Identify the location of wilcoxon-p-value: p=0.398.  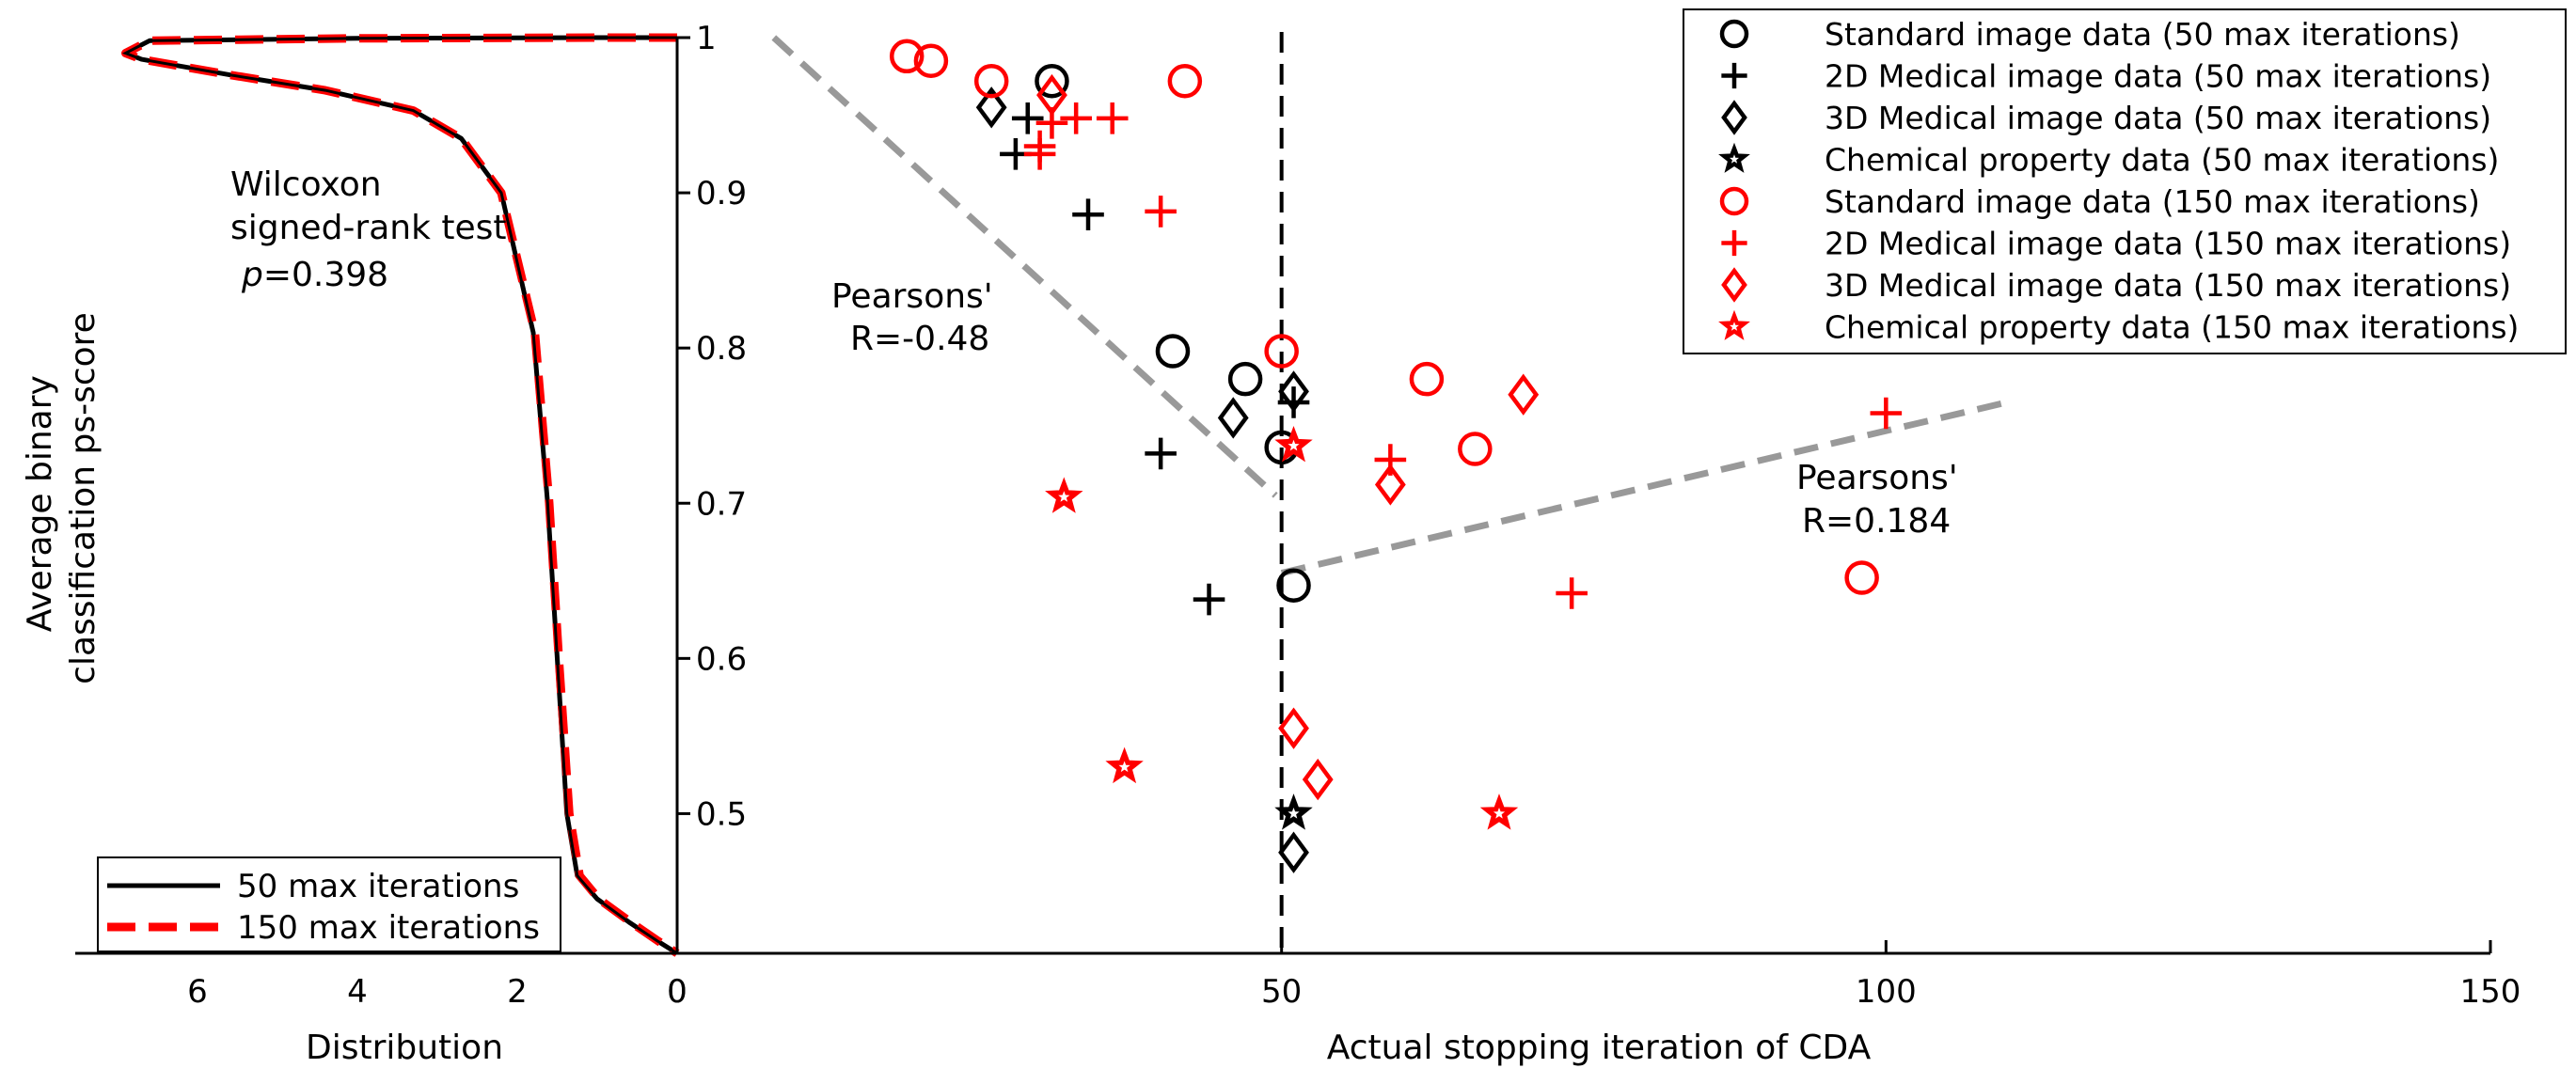
(314, 275).